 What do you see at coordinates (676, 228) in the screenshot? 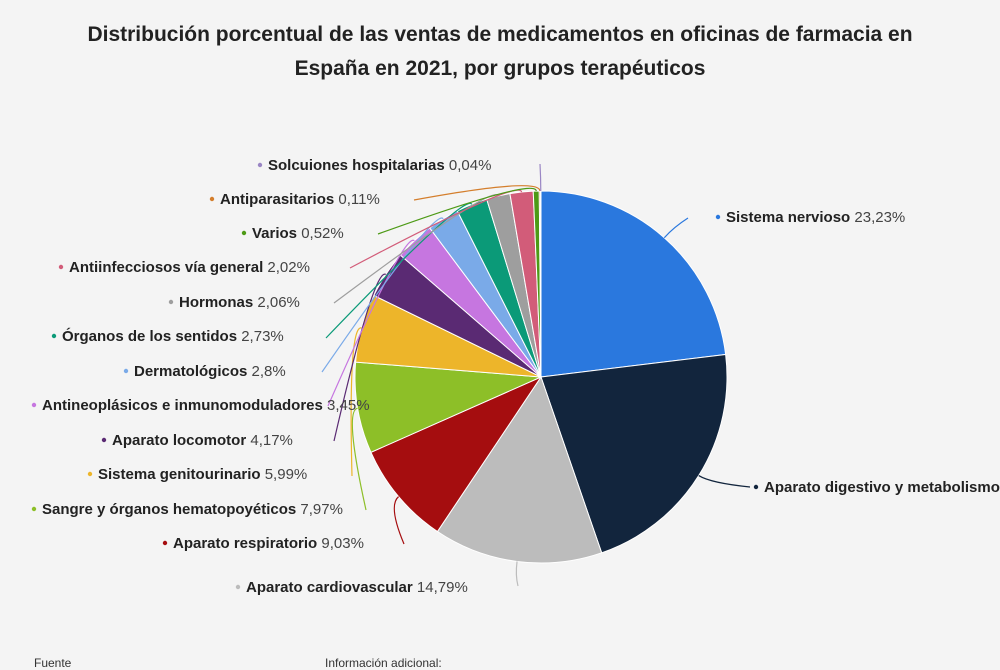
I see `leader-line-sistema-nervioso` at bounding box center [676, 228].